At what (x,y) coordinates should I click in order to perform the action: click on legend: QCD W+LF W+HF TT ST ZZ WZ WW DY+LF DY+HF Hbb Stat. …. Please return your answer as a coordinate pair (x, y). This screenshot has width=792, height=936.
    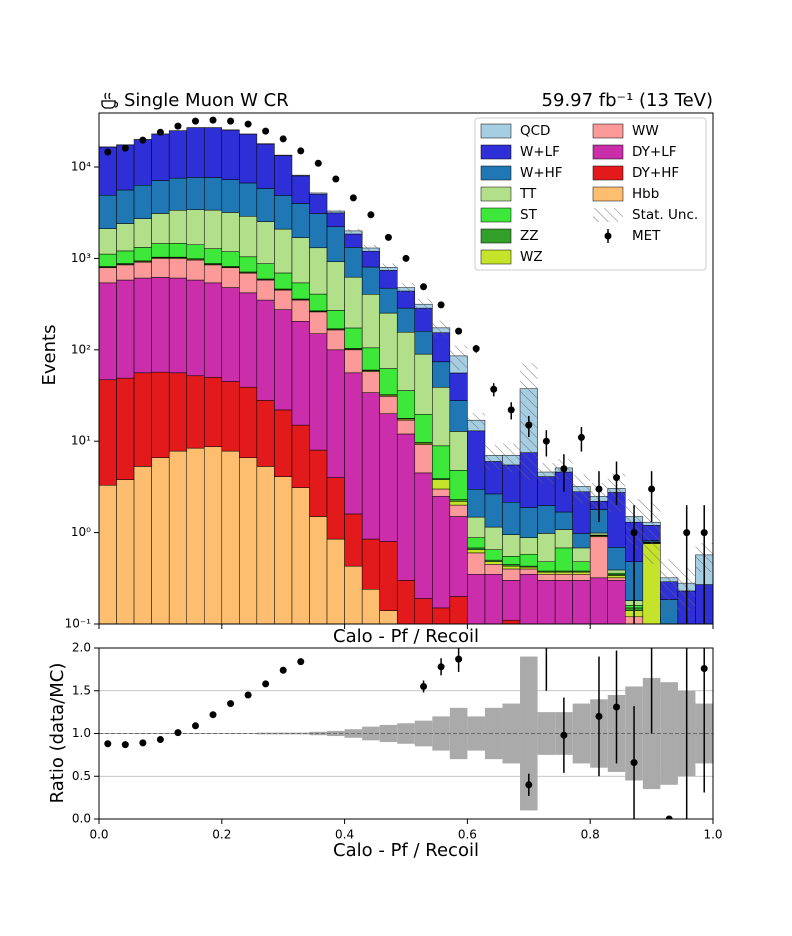
    Looking at the image, I should click on (590, 194).